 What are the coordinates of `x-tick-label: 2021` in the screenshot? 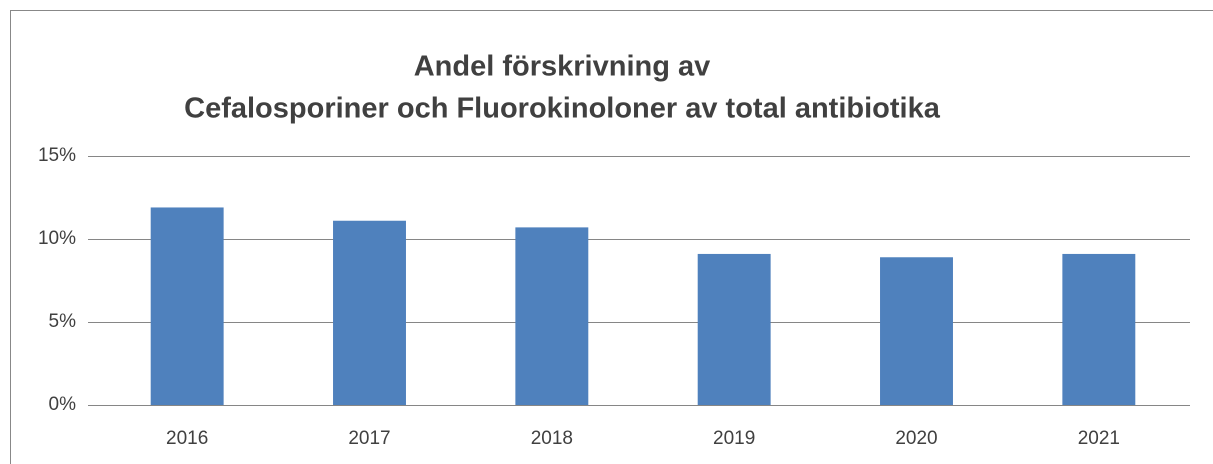 It's located at (1099, 438).